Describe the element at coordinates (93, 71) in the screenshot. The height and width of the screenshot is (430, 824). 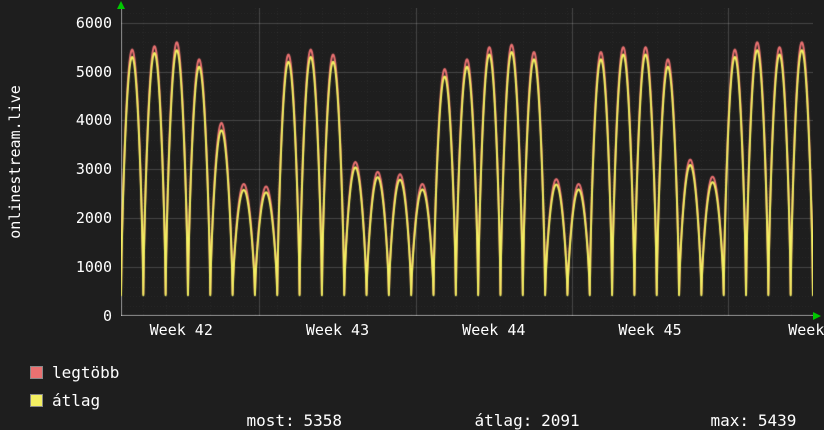
I see `y-tick-label: 5000` at that location.